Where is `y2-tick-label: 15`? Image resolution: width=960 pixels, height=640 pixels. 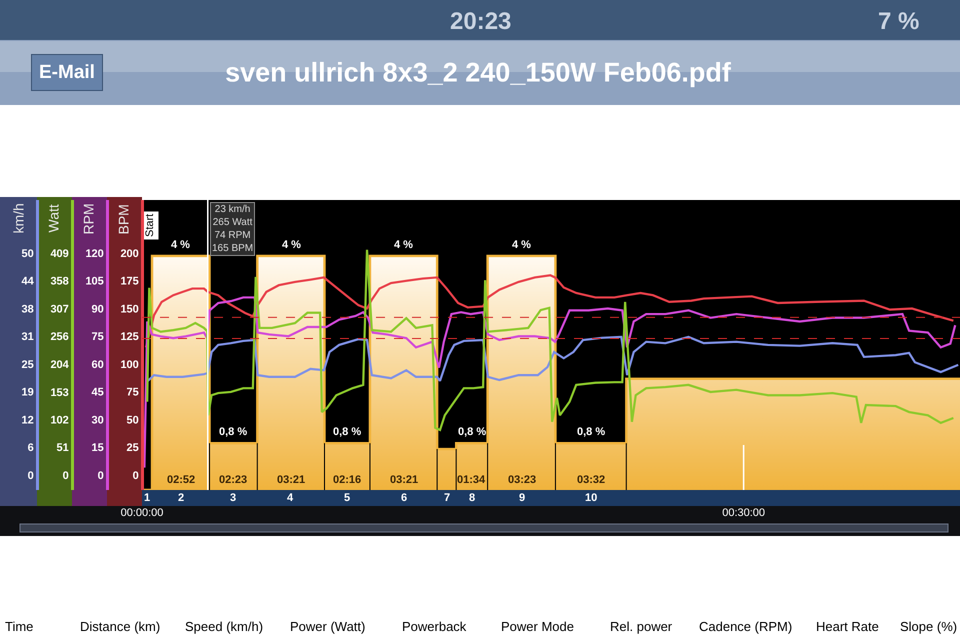
y2-tick-label: 15 is located at coordinates (98, 448).